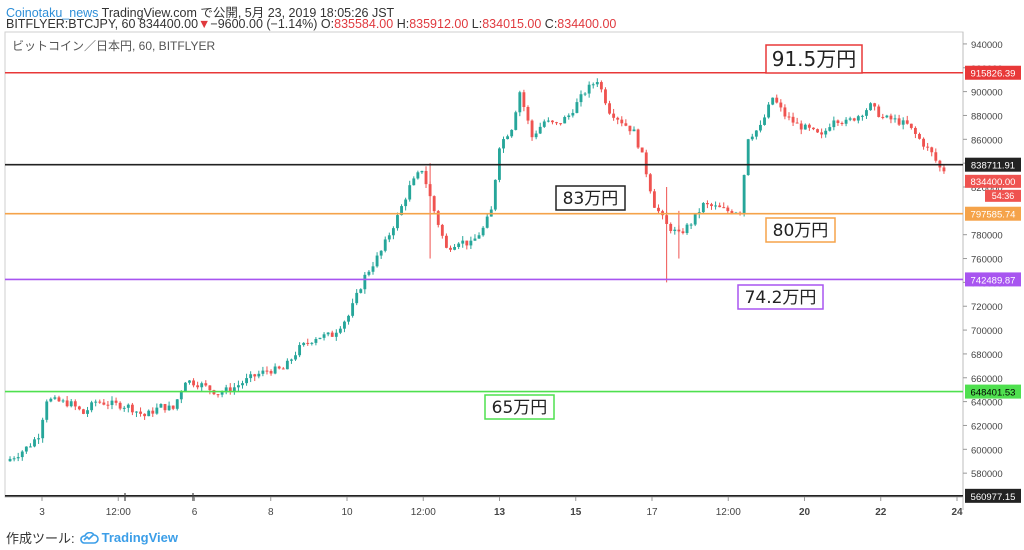 This screenshot has height=550, width=1024. What do you see at coordinates (591, 199) in the screenshot?
I see `annotation-label: 83万円` at bounding box center [591, 199].